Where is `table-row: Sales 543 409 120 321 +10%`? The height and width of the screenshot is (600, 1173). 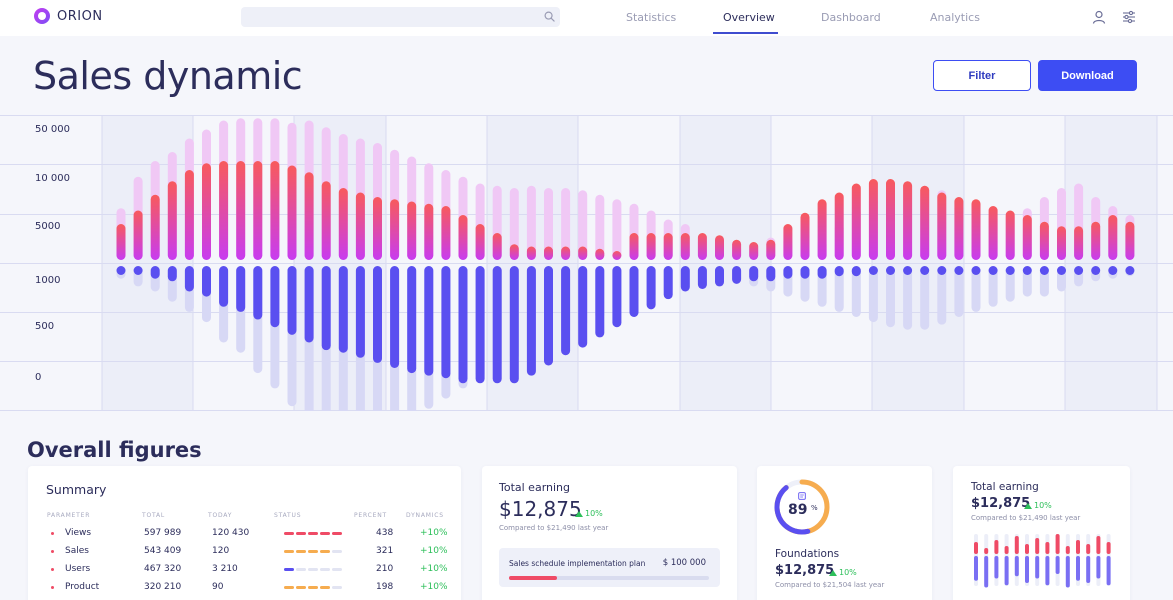
table-row: Sales 543 409 120 321 +10% is located at coordinates (244, 555).